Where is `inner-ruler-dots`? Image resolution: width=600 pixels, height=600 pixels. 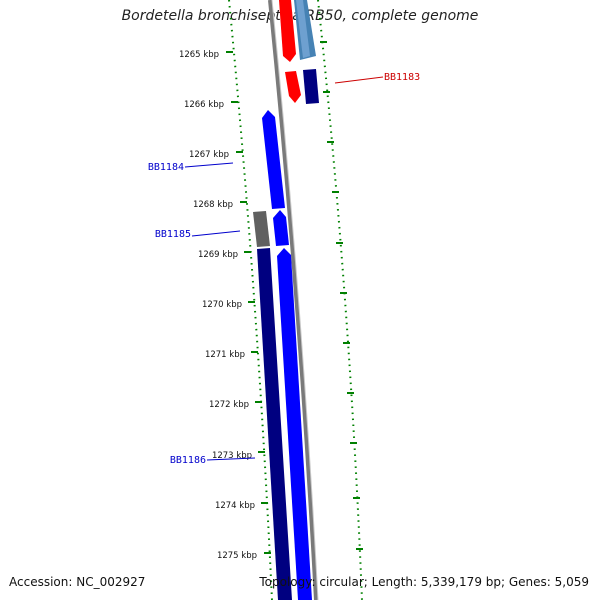
inner-ruler-dots is located at coordinates (250, 300).